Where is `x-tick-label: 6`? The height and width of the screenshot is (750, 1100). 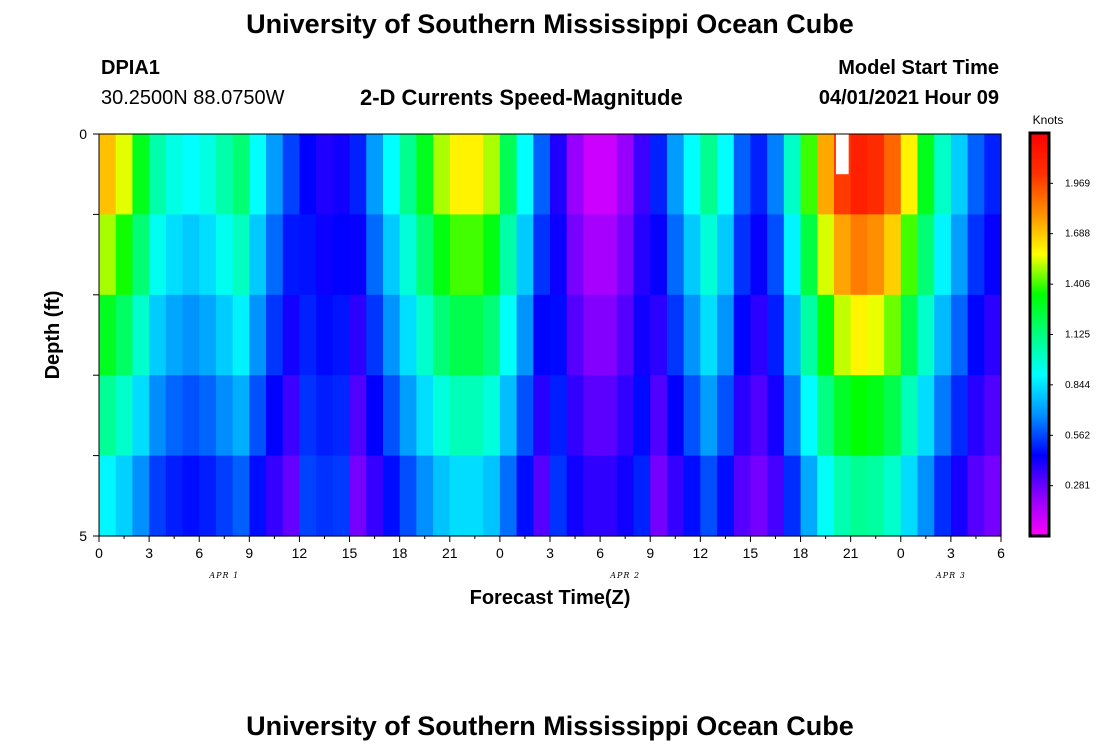 x-tick-label: 6 is located at coordinates (1001, 553).